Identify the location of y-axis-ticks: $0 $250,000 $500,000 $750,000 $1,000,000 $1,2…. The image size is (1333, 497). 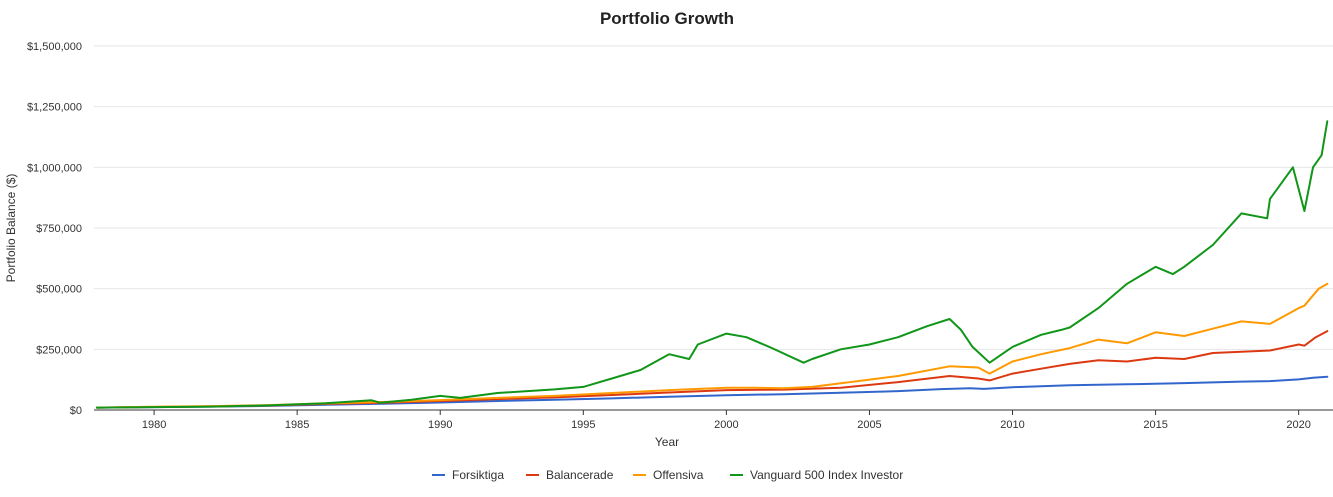
(54, 229).